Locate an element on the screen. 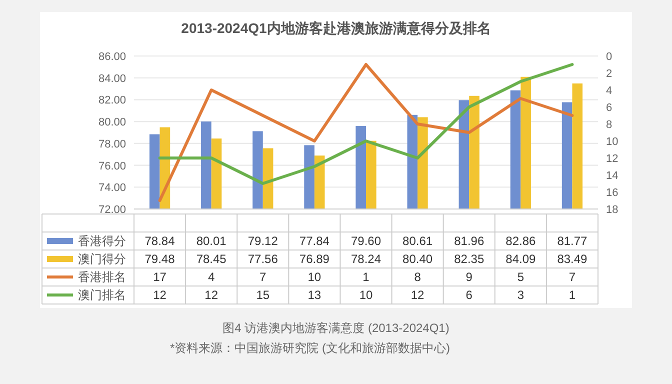  y-tick-label: 74.00 is located at coordinates (112, 188).